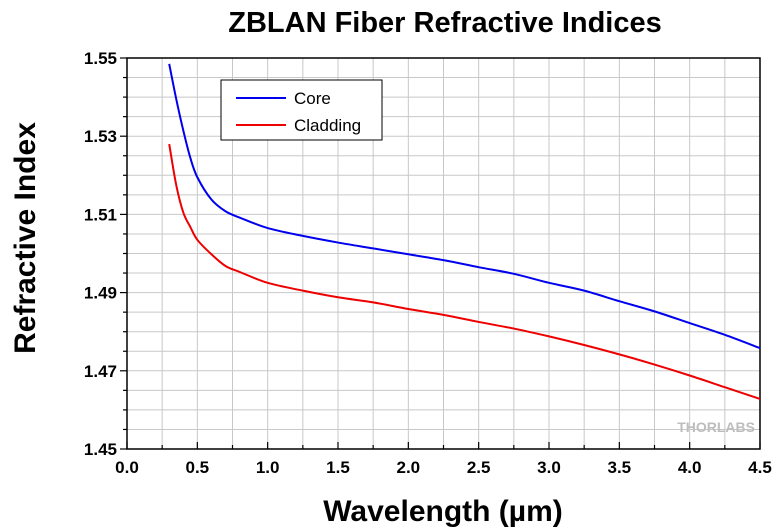 The image size is (780, 531). What do you see at coordinates (479, 467) in the screenshot?
I see `x-tick-label: 2.5` at bounding box center [479, 467].